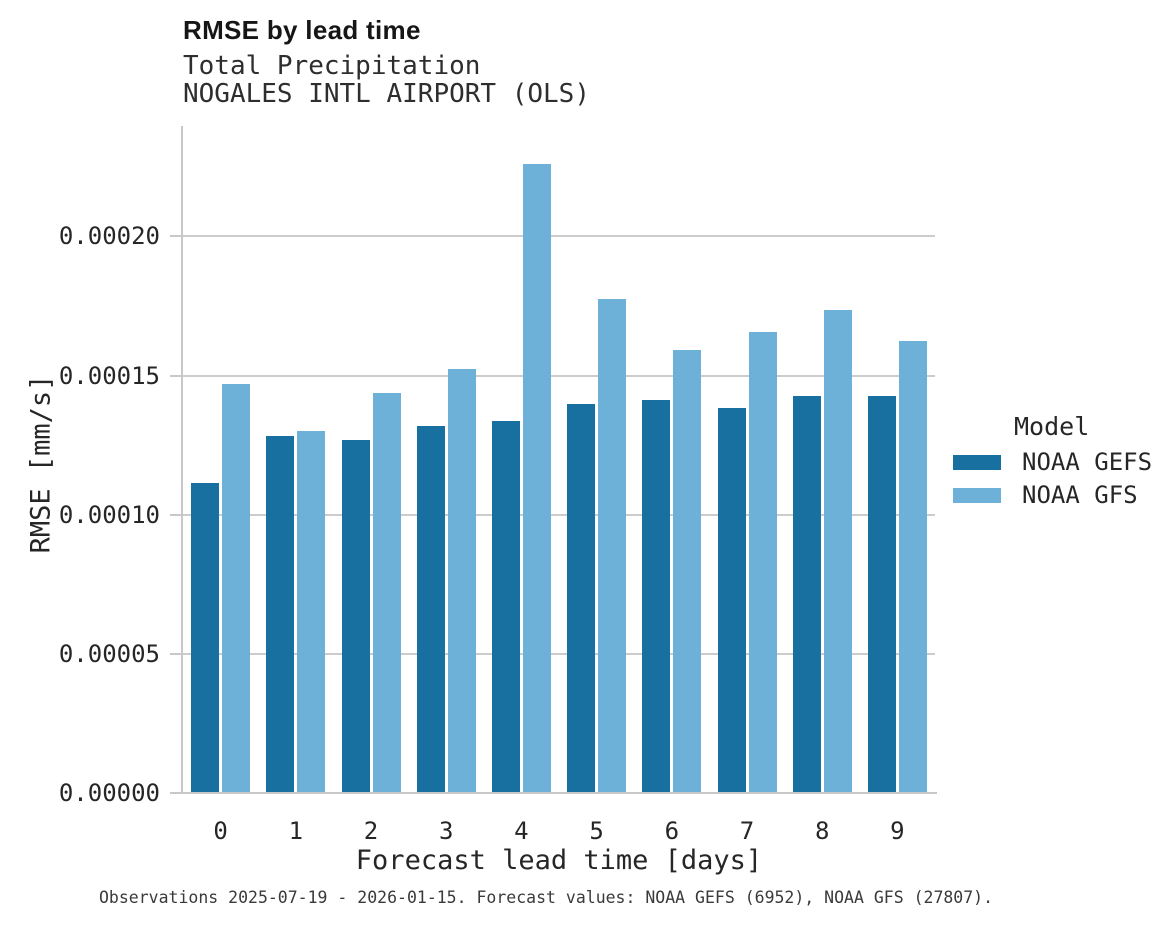  Describe the element at coordinates (559, 793) in the screenshot. I see `x-axis-spine` at that location.